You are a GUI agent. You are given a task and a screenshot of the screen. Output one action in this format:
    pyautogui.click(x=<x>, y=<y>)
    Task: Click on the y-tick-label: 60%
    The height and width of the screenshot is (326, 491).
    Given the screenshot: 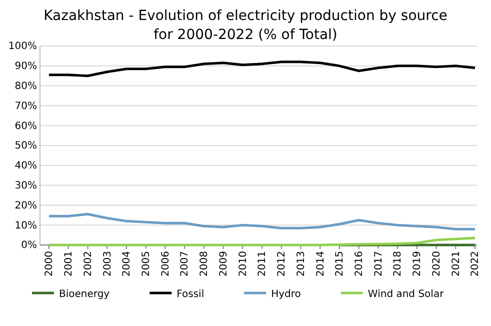 What is the action you would take?
    pyautogui.click(x=25, y=126)
    